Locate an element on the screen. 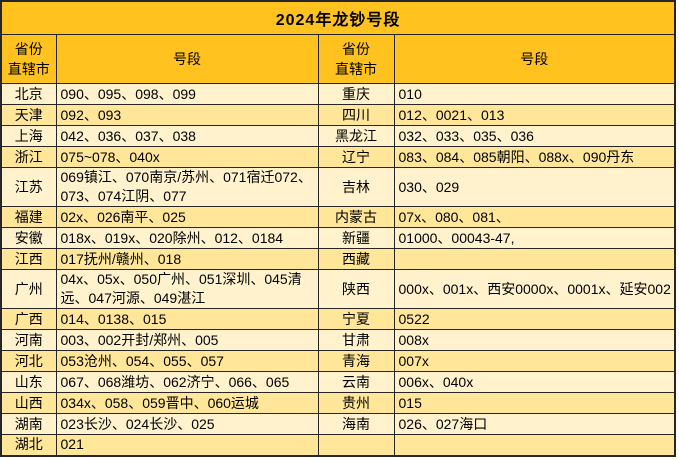 The image size is (679, 460). province-cell-right: 西藏 is located at coordinates (356, 259).